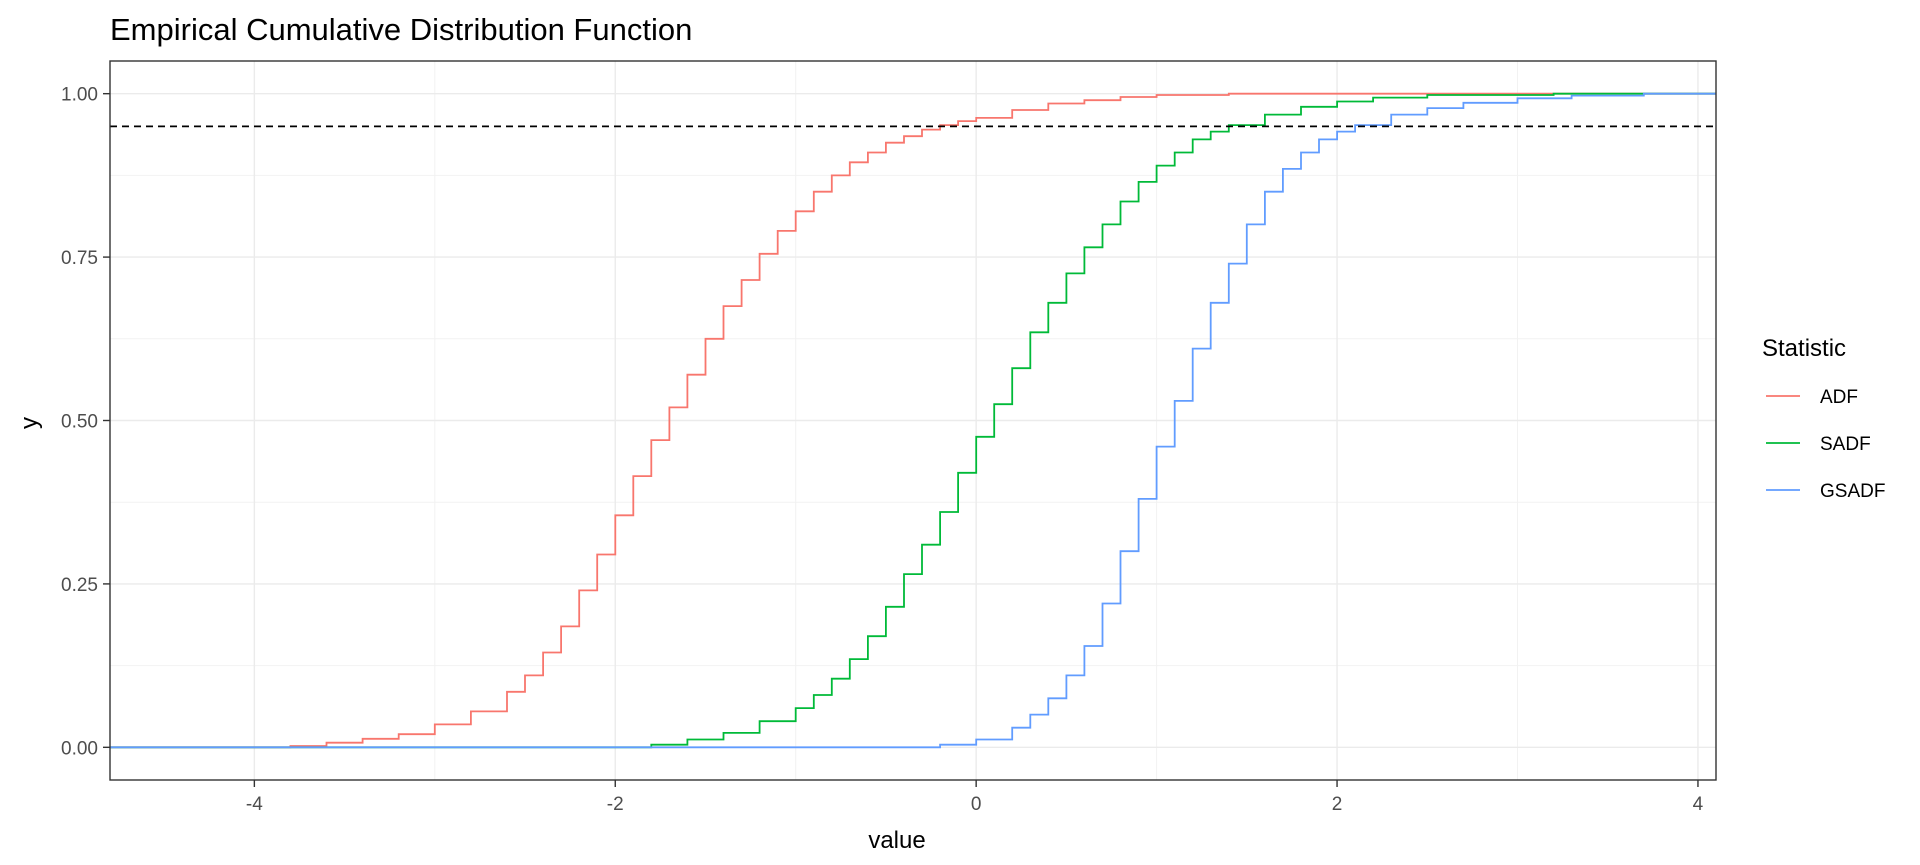 Image resolution: width=1920 pixels, height=865 pixels. I want to click on x-axis-title: value, so click(896, 840).